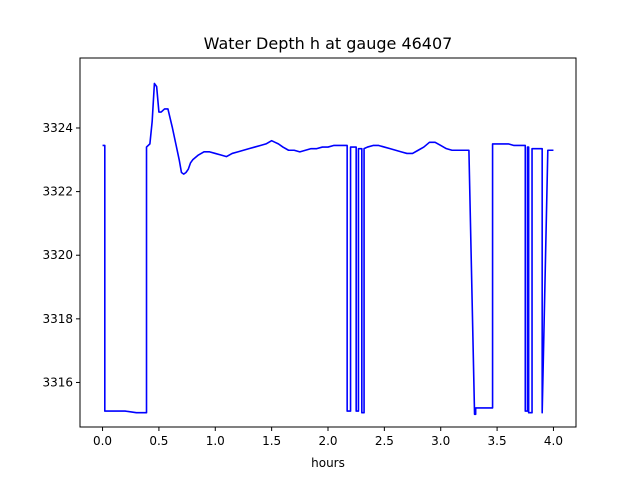  What do you see at coordinates (57, 128) in the screenshot?
I see `y-tick-label: 3324` at bounding box center [57, 128].